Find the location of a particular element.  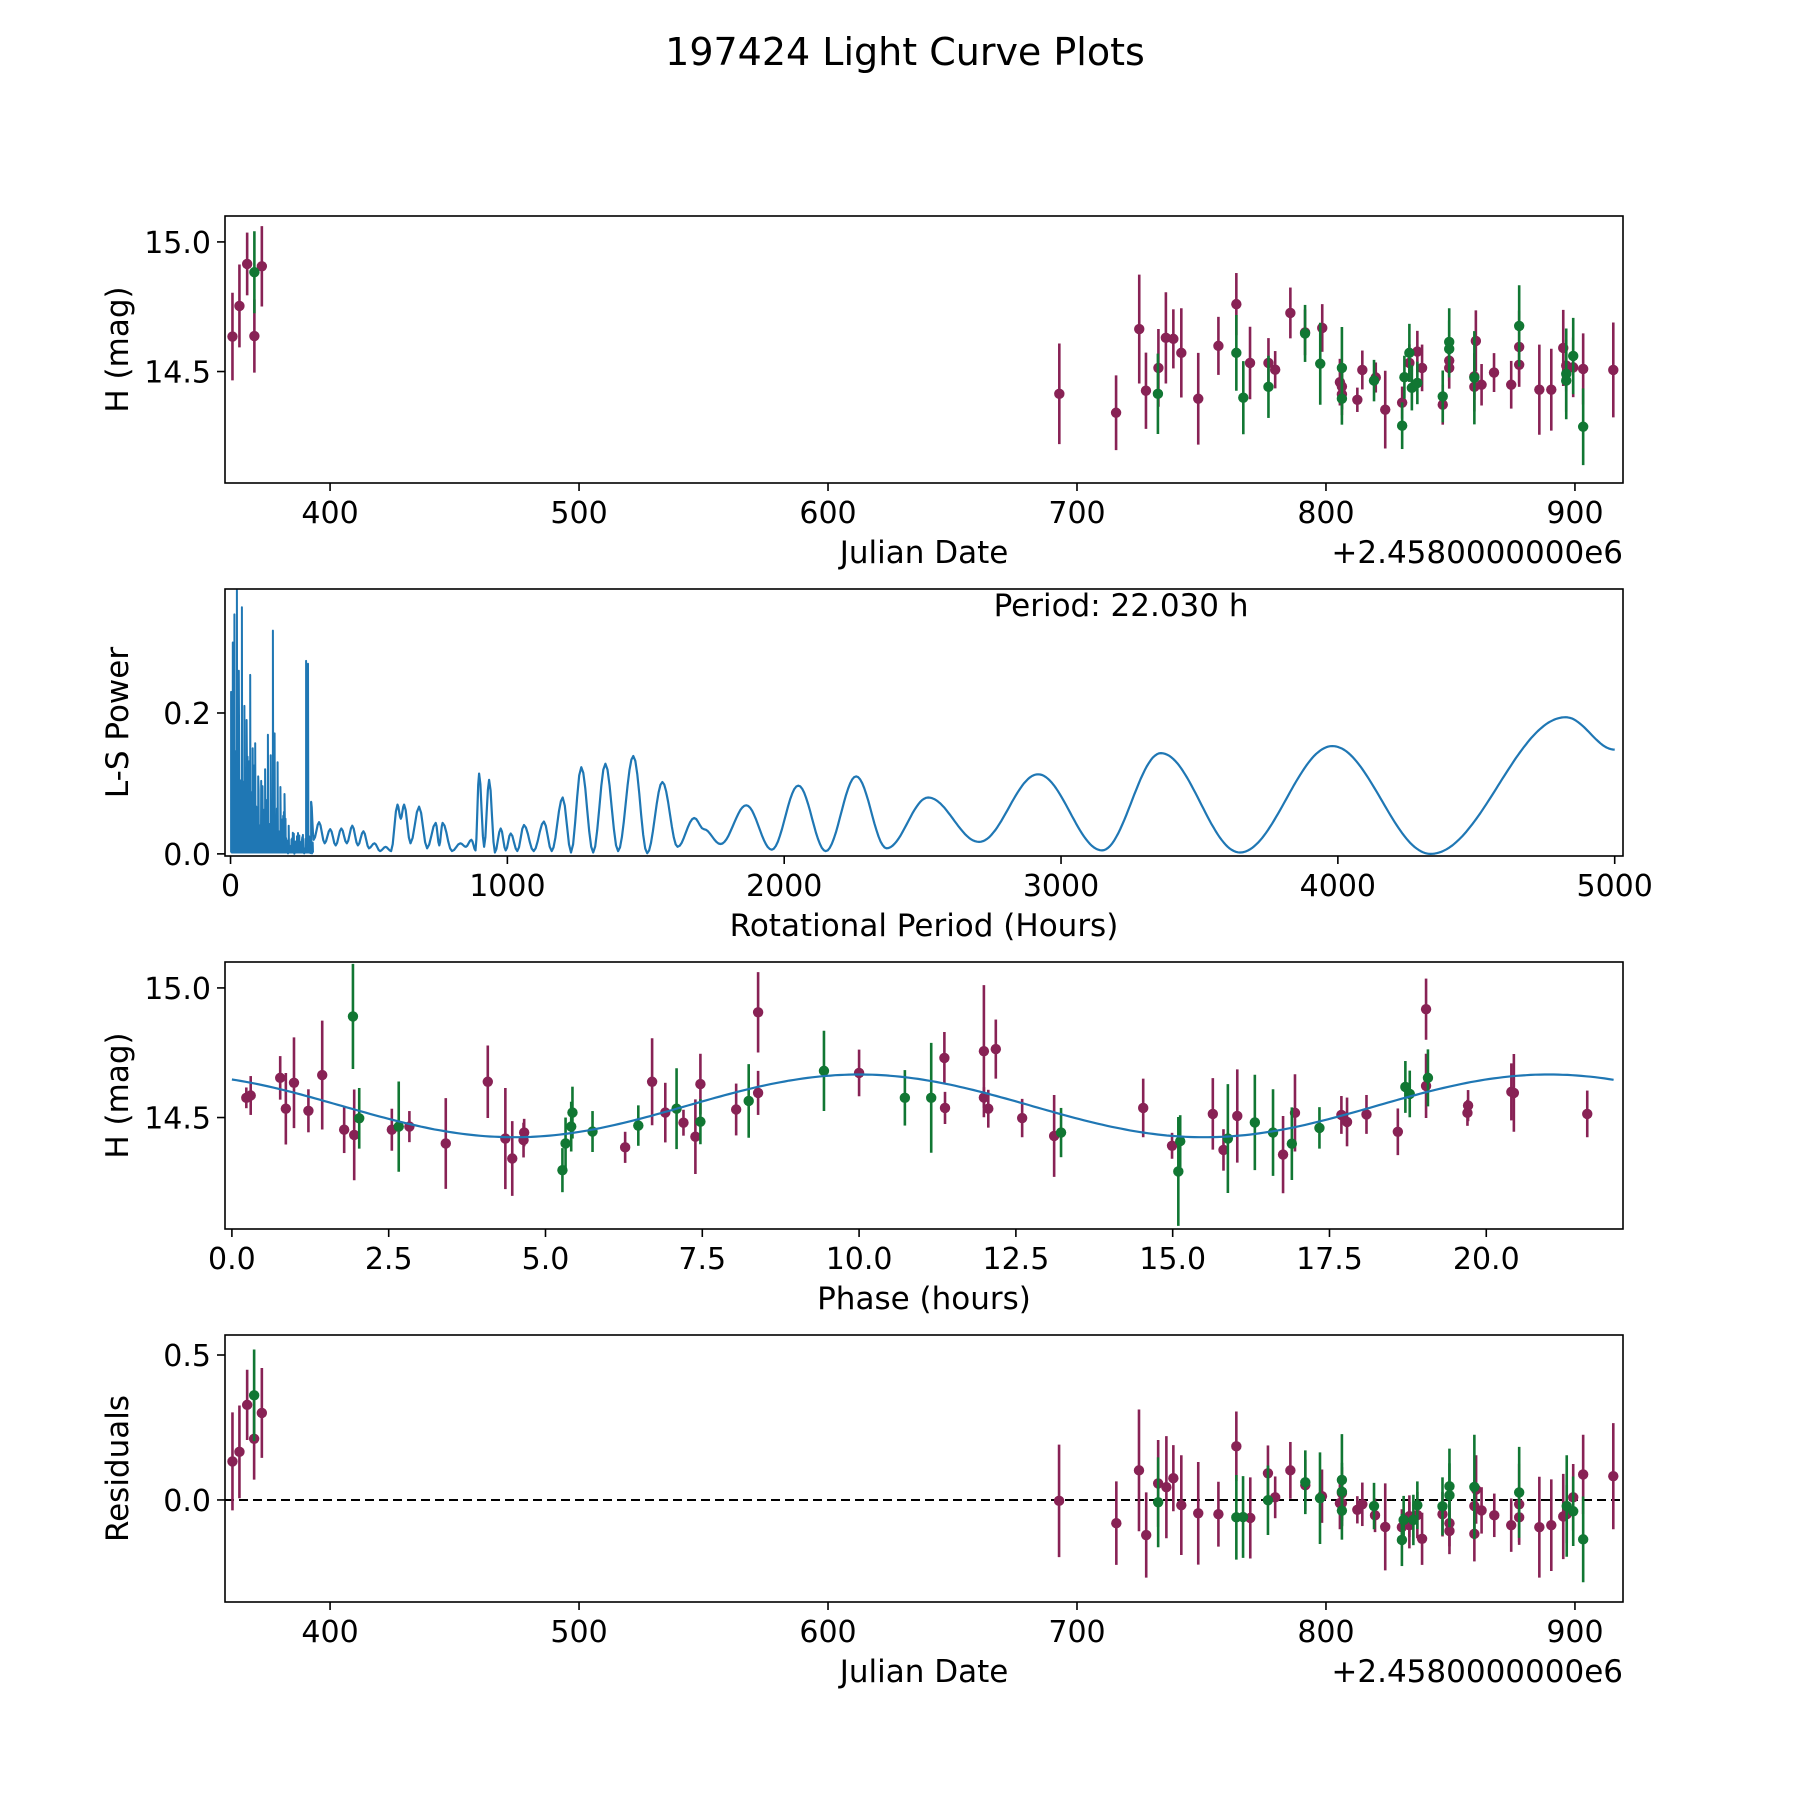

x-tick-label: 2.5 is located at coordinates (389, 1259).